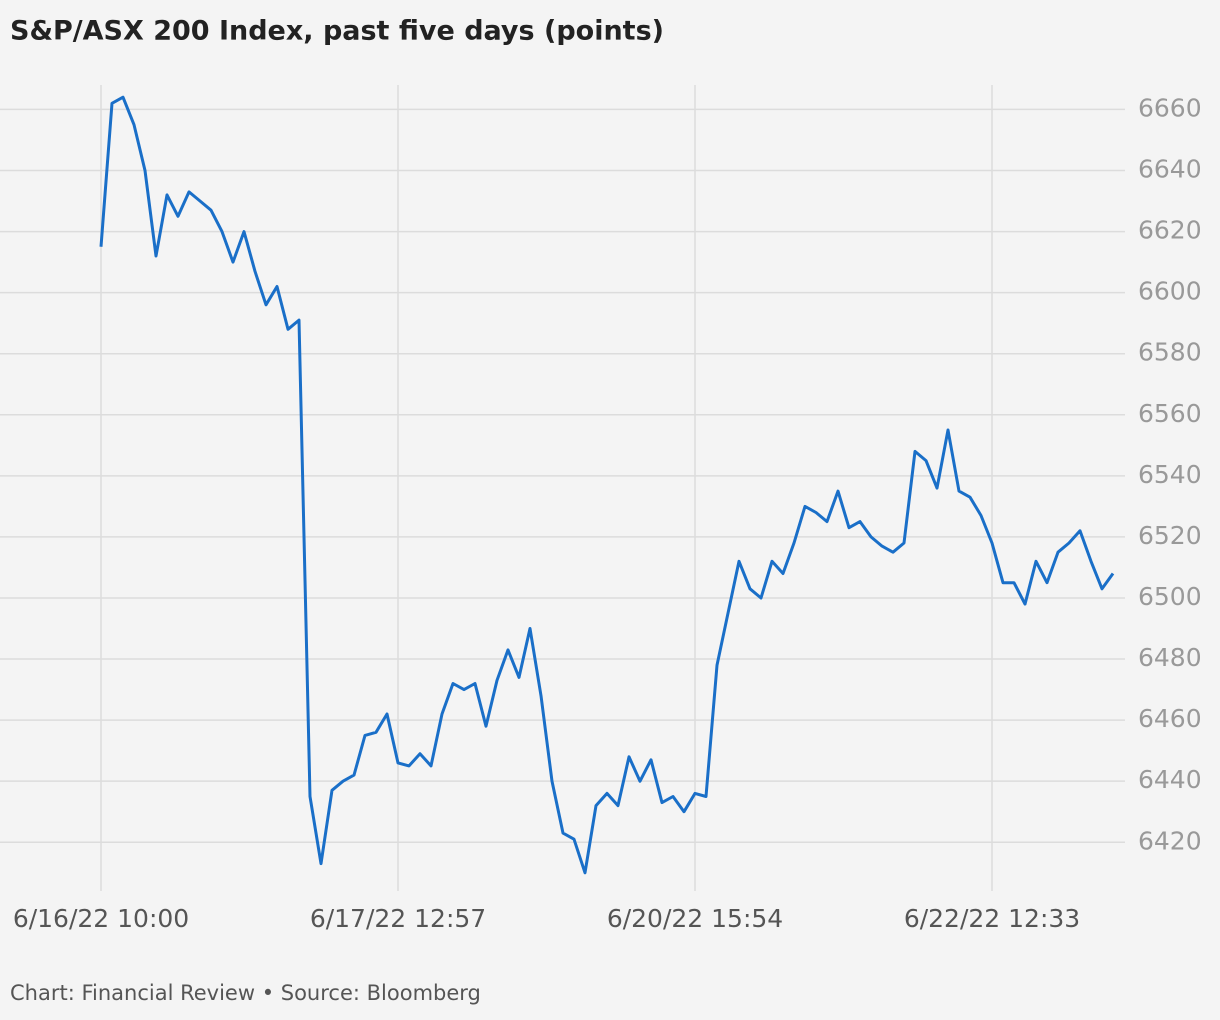  I want to click on y-tick-label: 6420, so click(1170, 840).